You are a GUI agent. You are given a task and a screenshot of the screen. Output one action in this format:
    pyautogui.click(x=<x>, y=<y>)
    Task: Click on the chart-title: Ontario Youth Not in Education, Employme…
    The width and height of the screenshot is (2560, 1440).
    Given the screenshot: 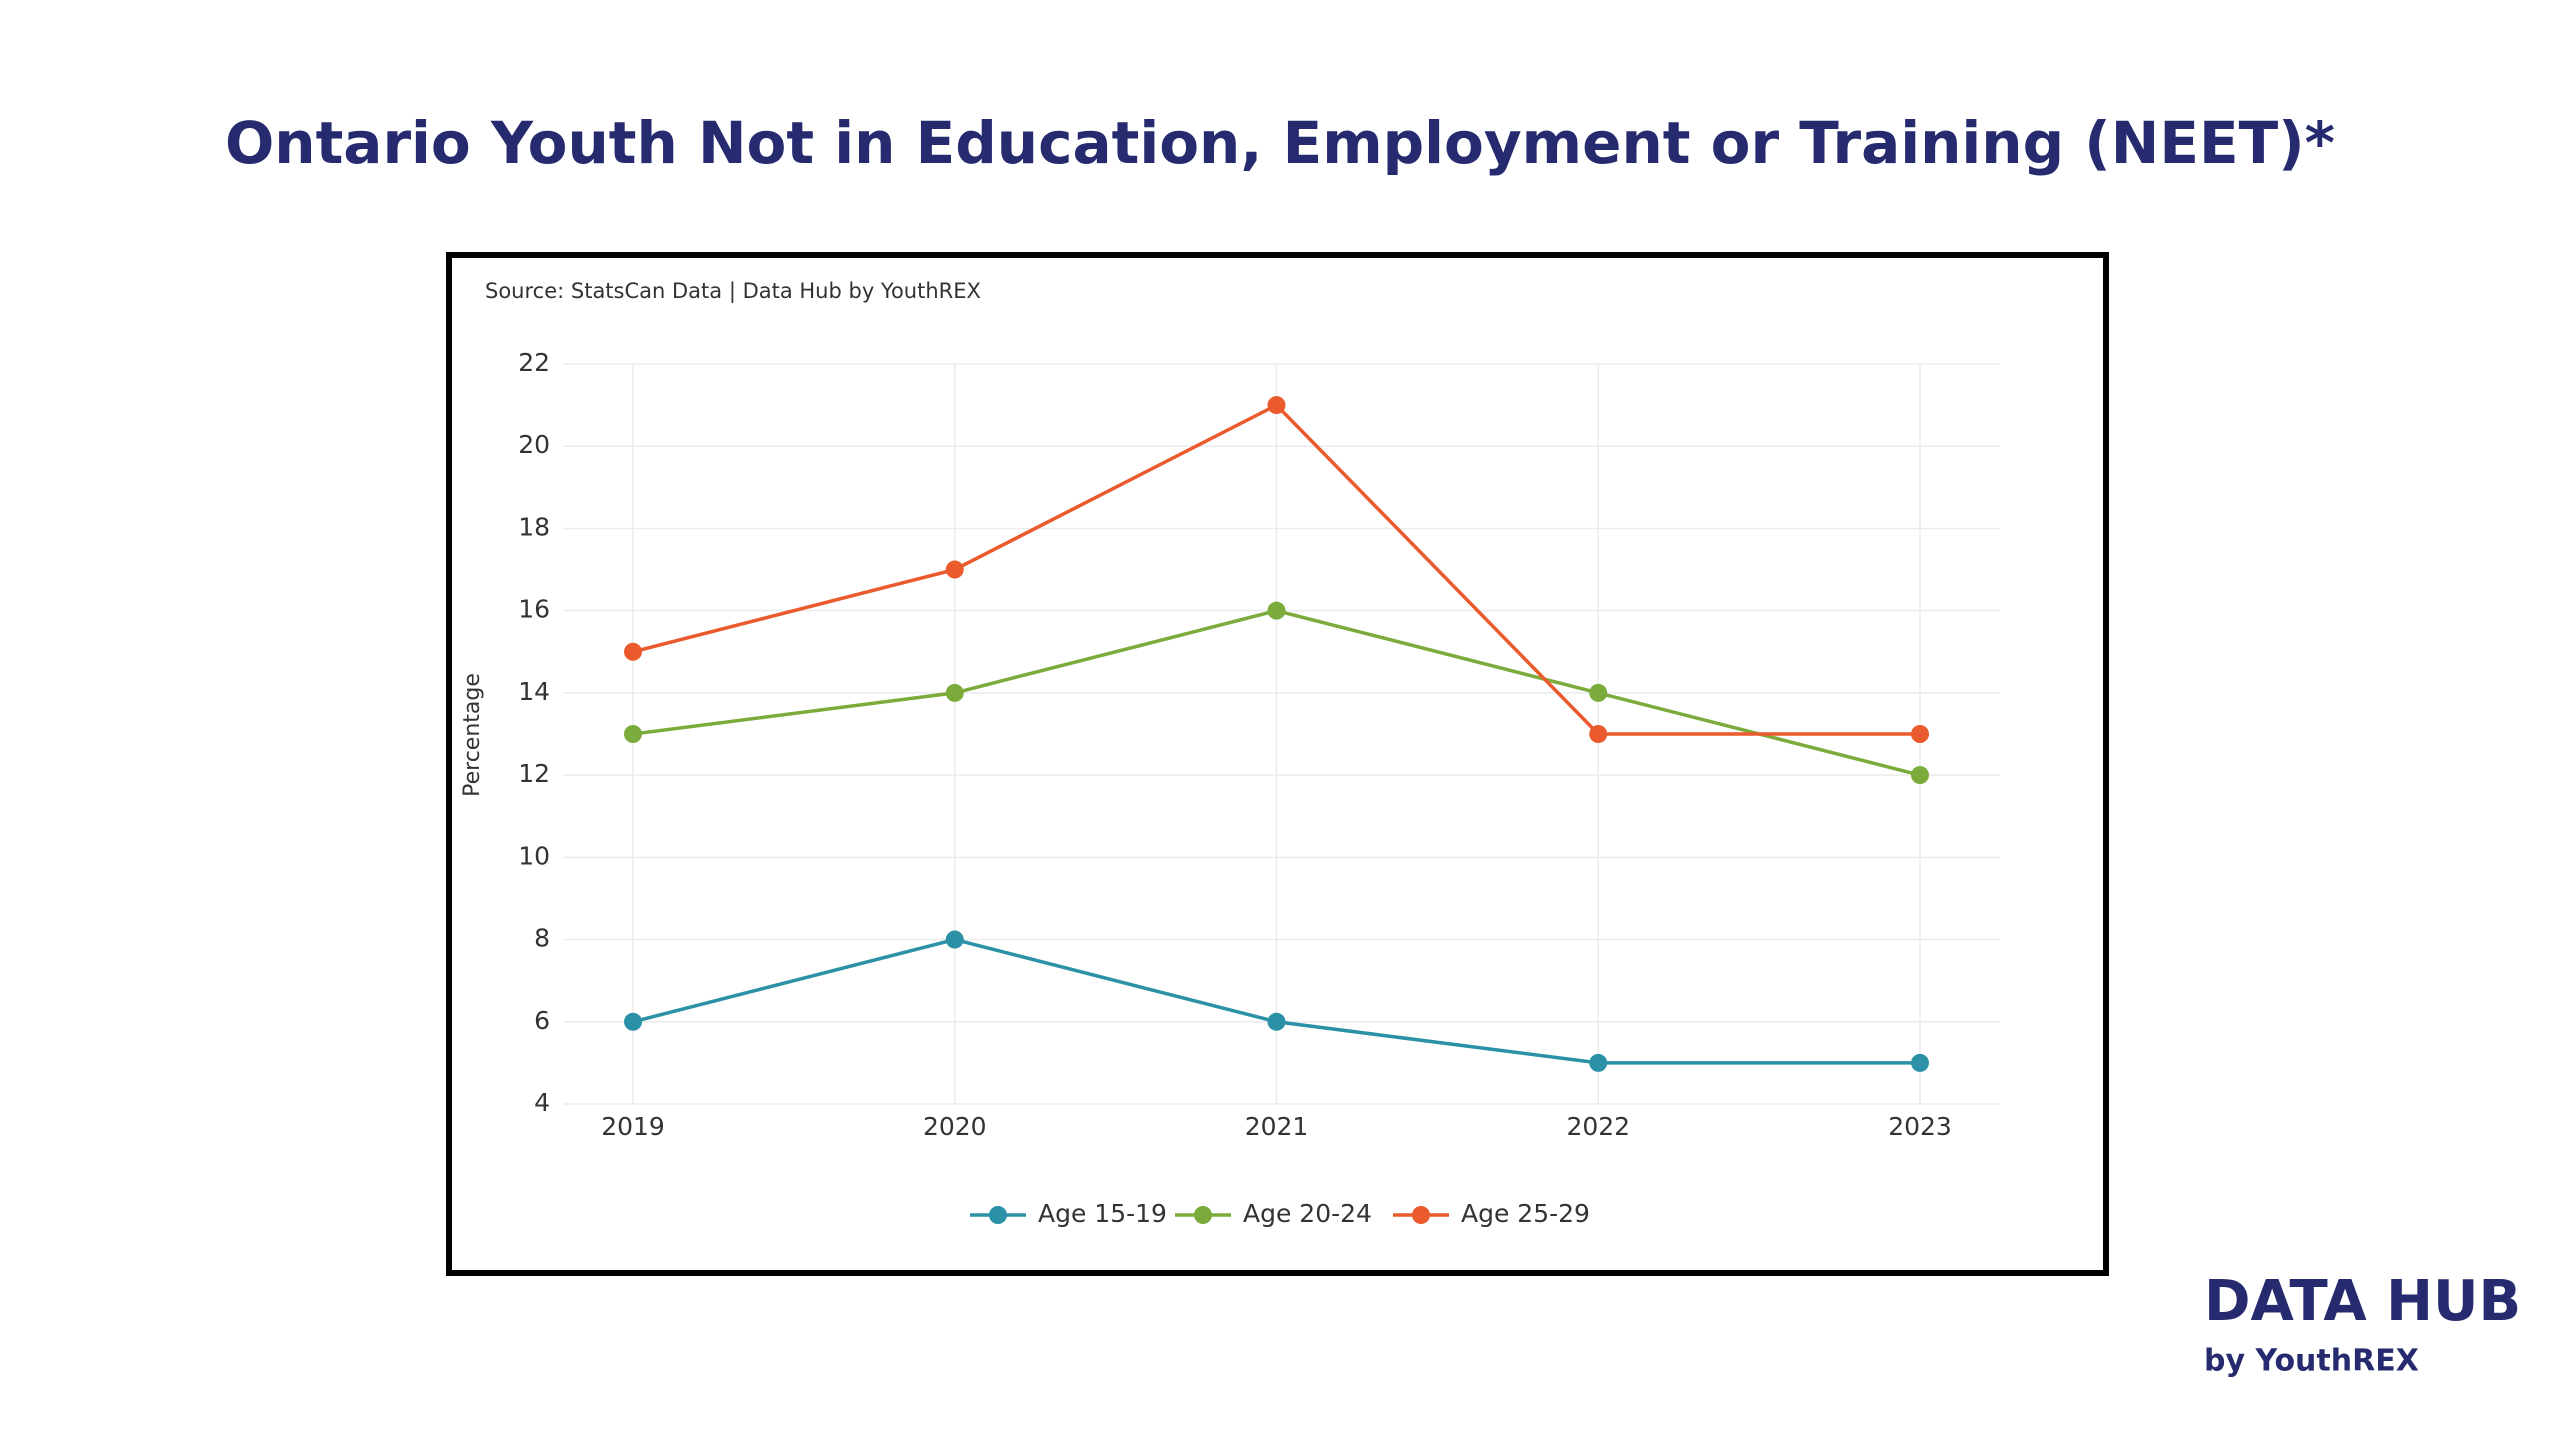 What is the action you would take?
    pyautogui.click(x=1280, y=143)
    